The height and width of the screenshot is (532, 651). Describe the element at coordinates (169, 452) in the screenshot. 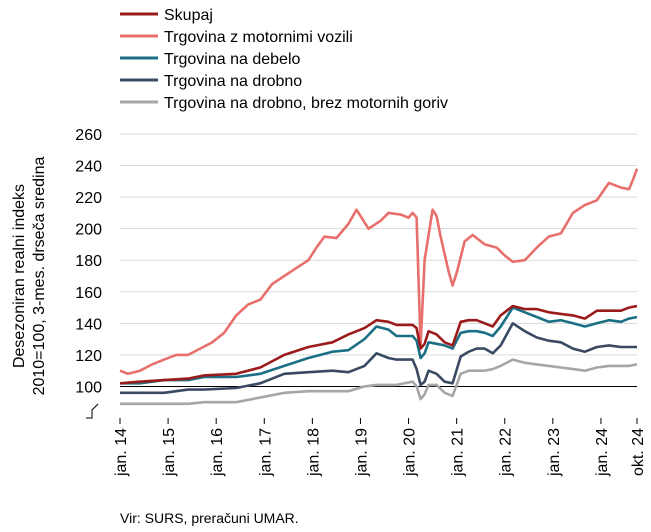

I see `x-tick-label: jan. 15` at that location.